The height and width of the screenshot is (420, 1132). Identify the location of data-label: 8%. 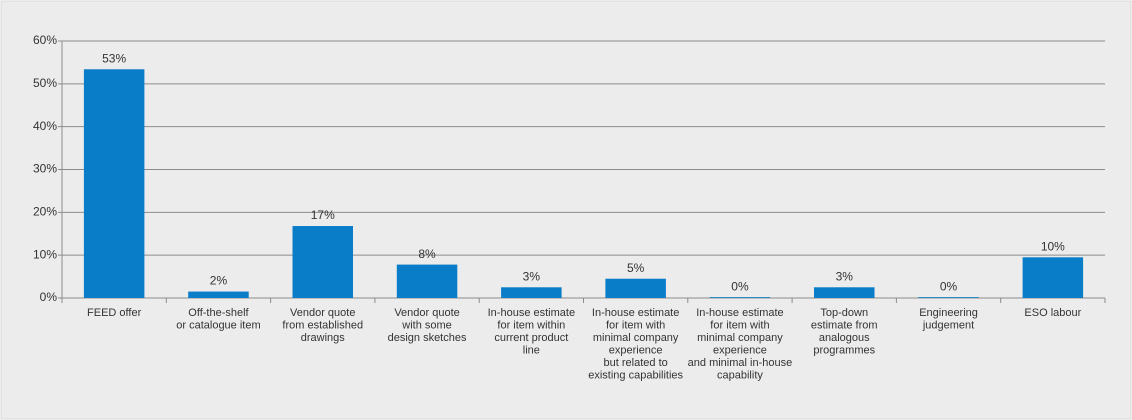
(427, 254).